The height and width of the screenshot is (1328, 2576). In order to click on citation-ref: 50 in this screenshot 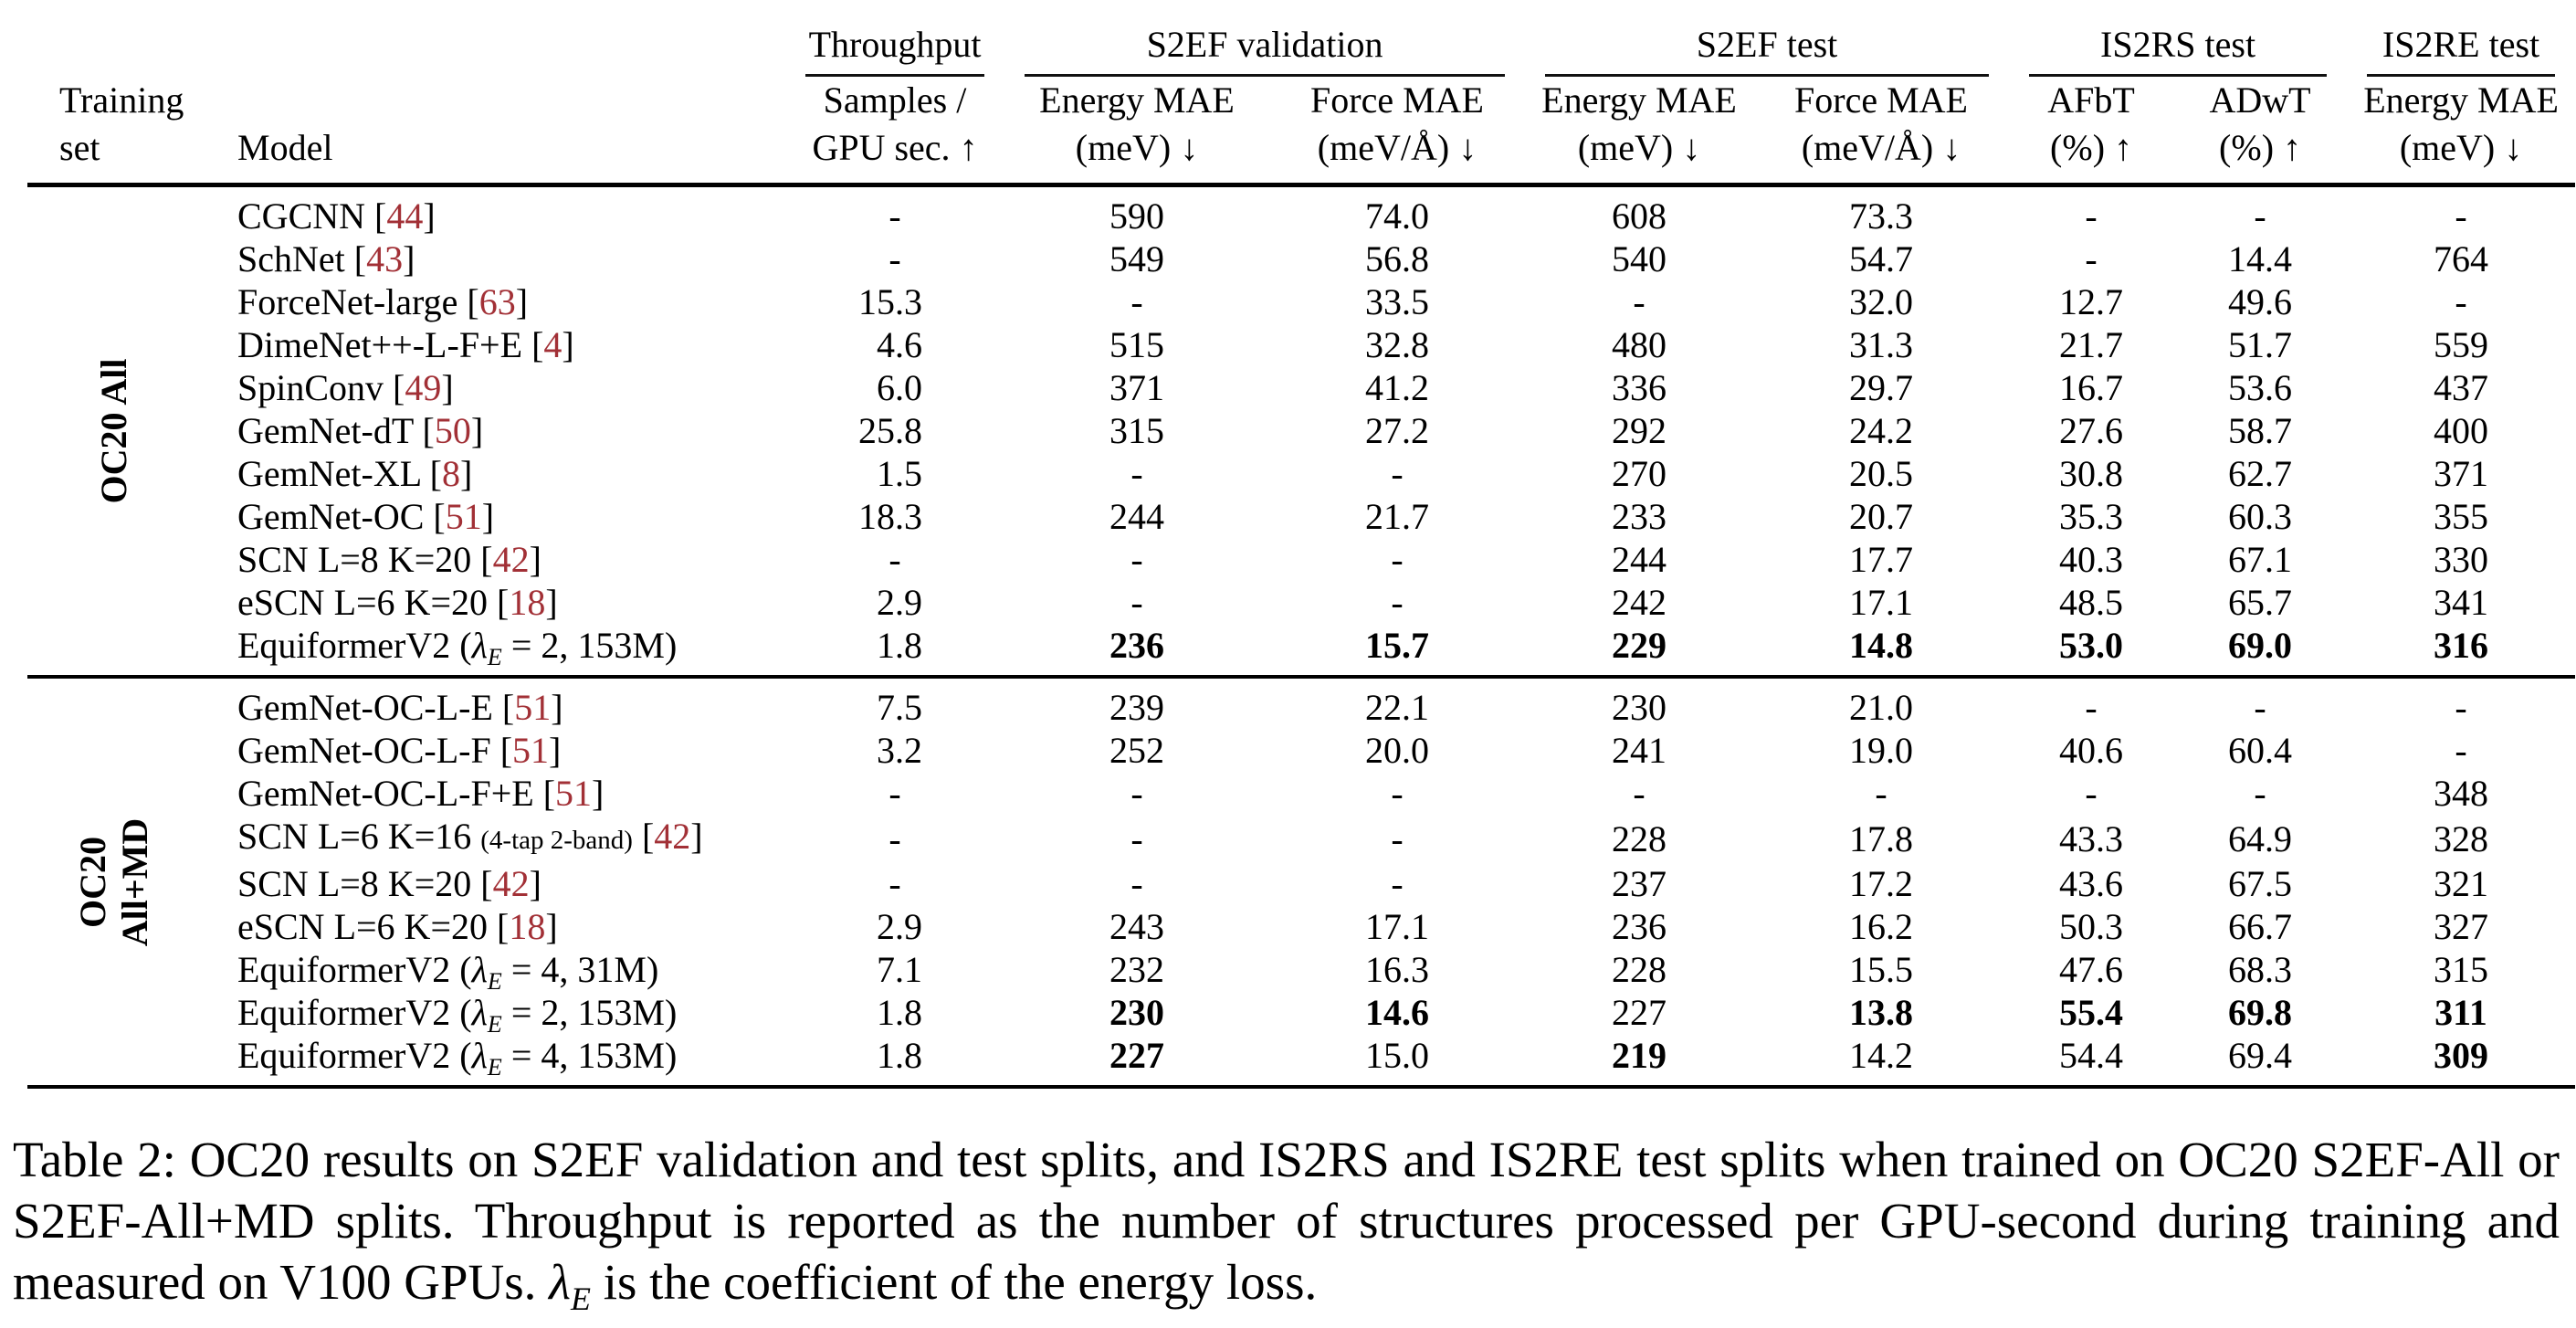, I will do `click(452, 430)`.